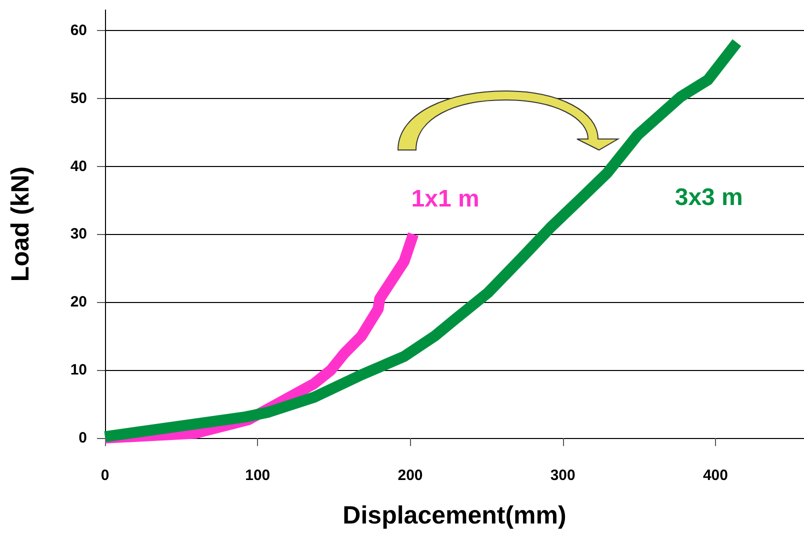 This screenshot has height=547, width=804. What do you see at coordinates (78, 30) in the screenshot?
I see `y-tick-label: 60` at bounding box center [78, 30].